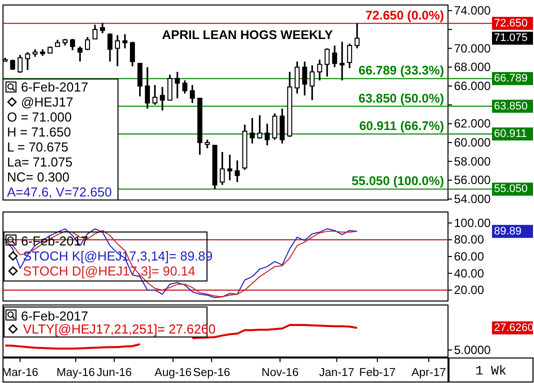 This screenshot has width=534, height=383. What do you see at coordinates (469, 257) in the screenshot?
I see `y-tick-label: 60.00` at bounding box center [469, 257].